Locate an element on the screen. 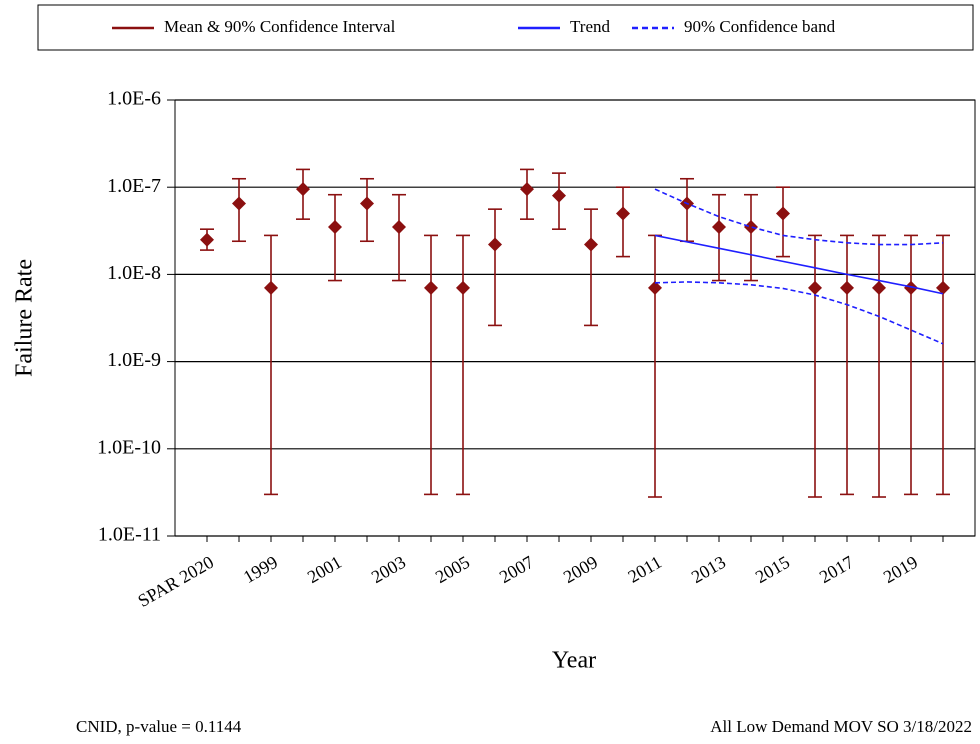 The width and height of the screenshot is (980, 744). legend-box is located at coordinates (505, 27).